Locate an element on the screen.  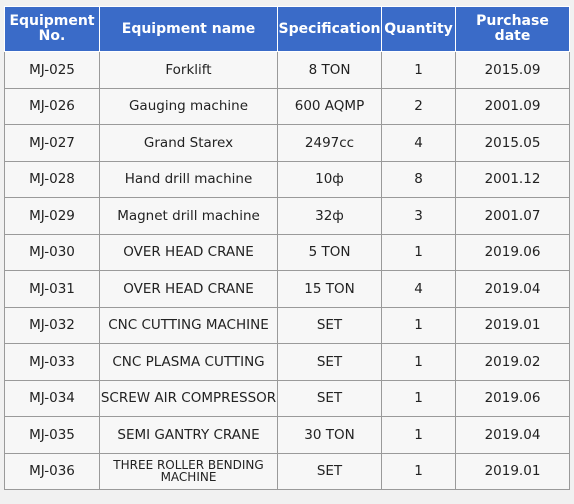
cell-equipment-no: MJ-031 is located at coordinates (52, 289).